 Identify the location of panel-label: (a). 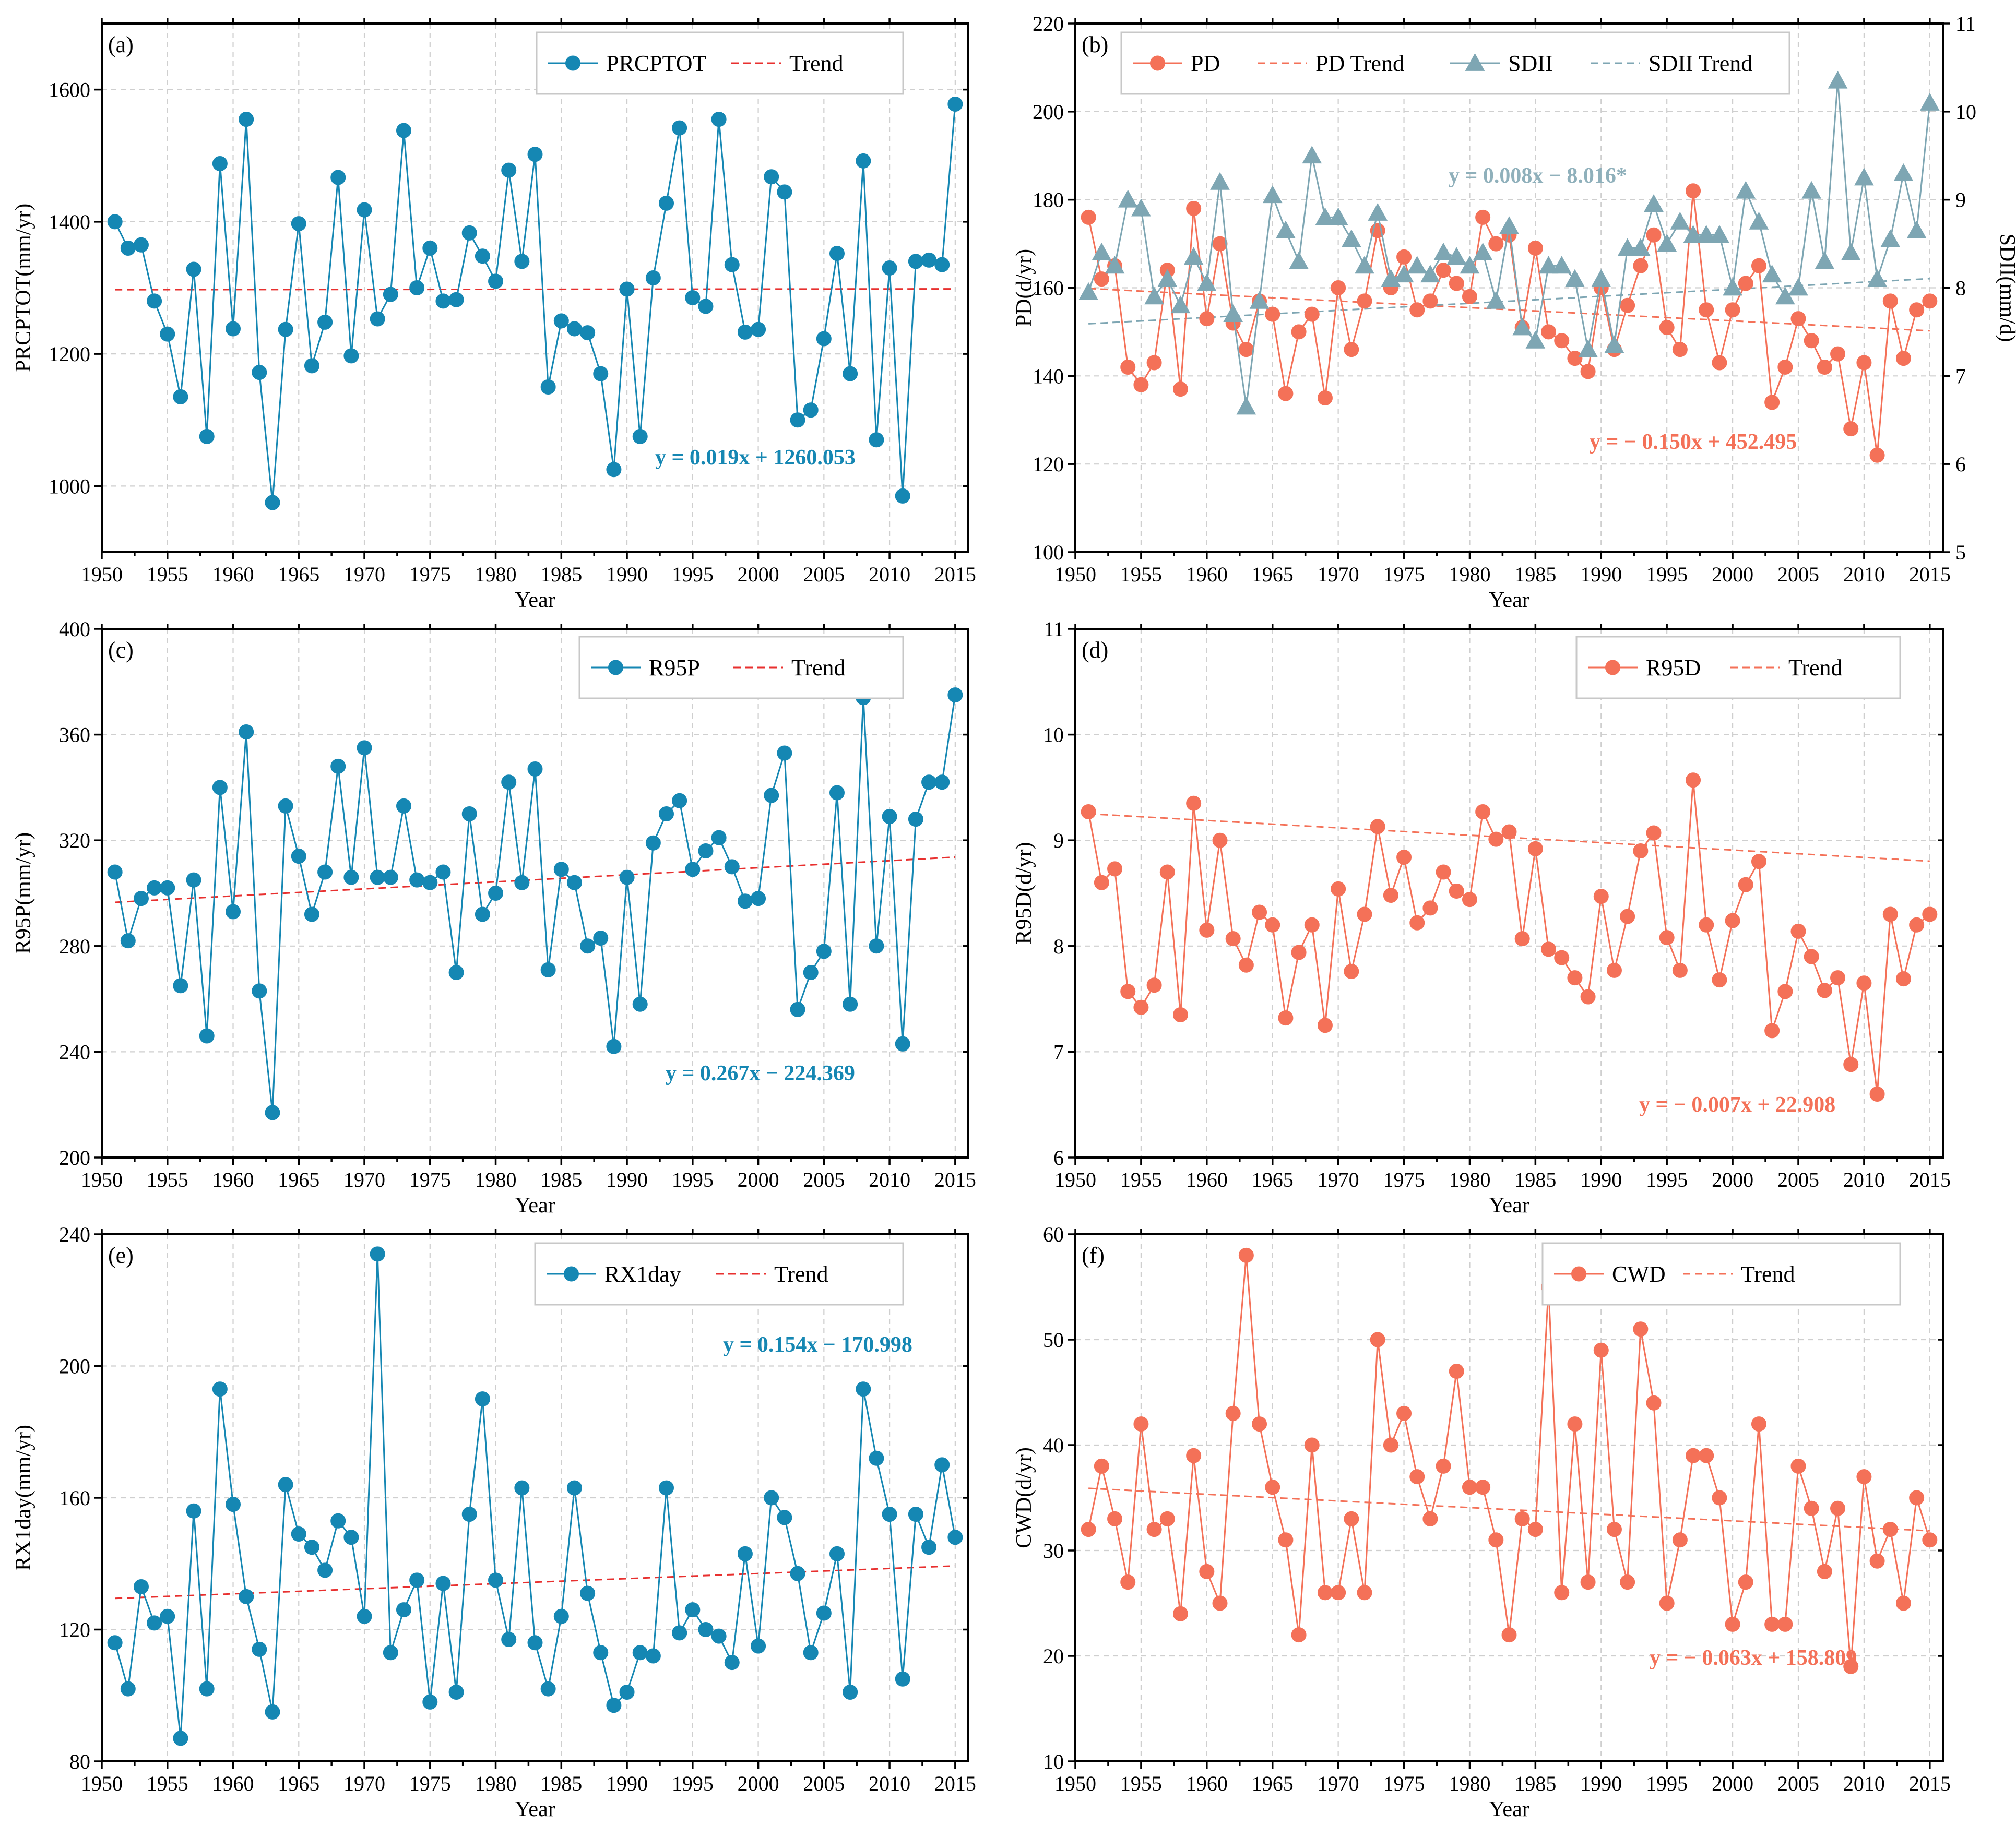
(121, 44).